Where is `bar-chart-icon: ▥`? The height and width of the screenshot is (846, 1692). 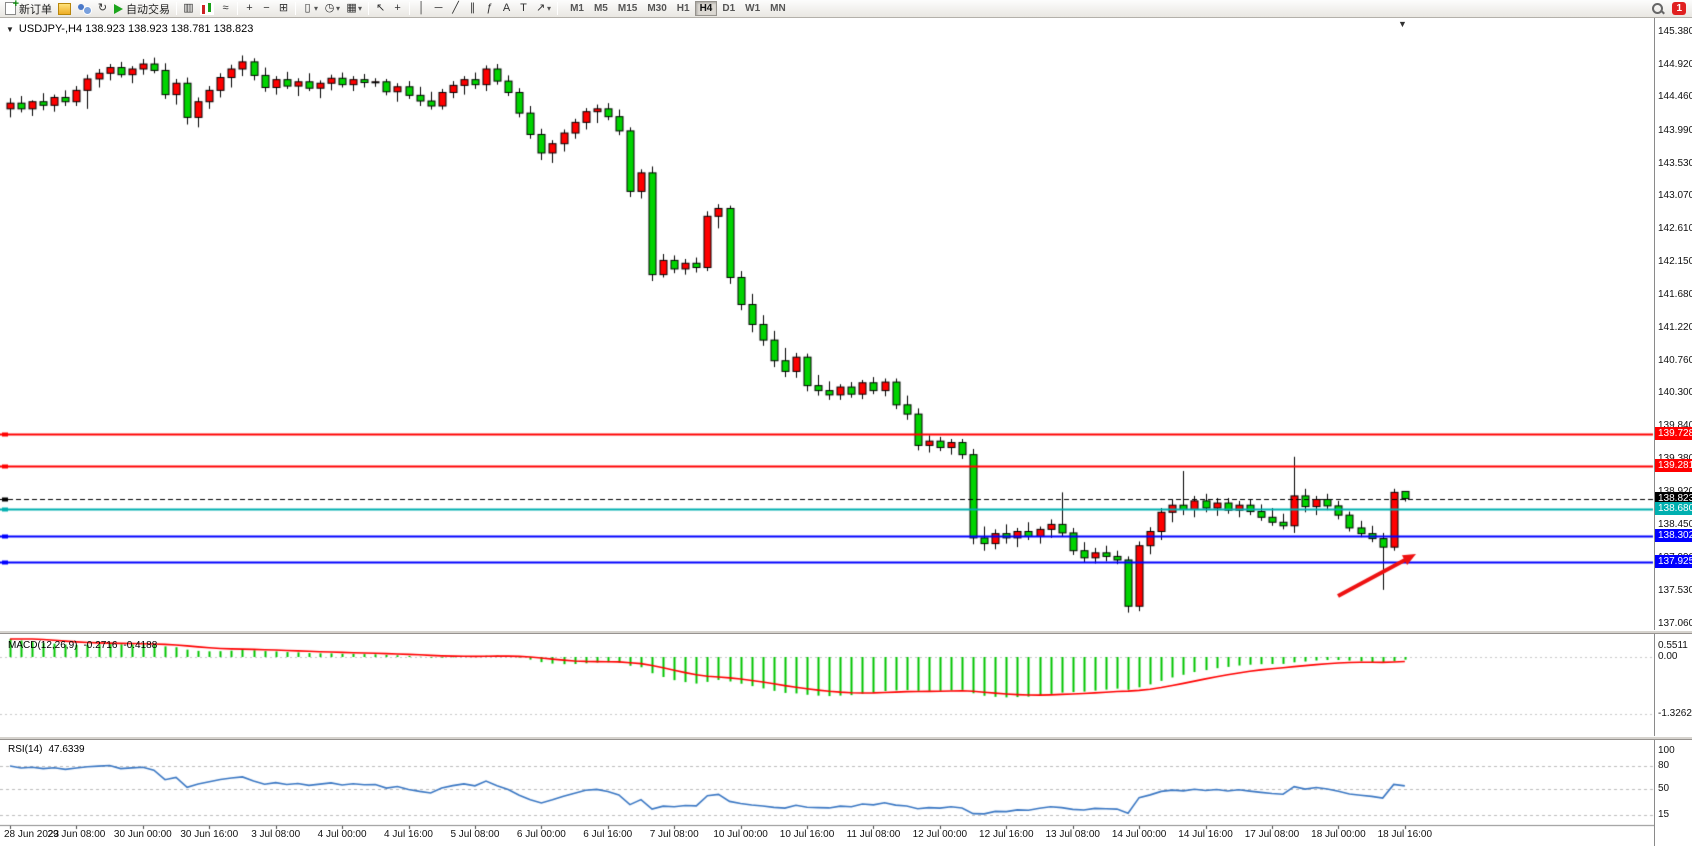
bar-chart-icon: ▥ is located at coordinates (188, 8).